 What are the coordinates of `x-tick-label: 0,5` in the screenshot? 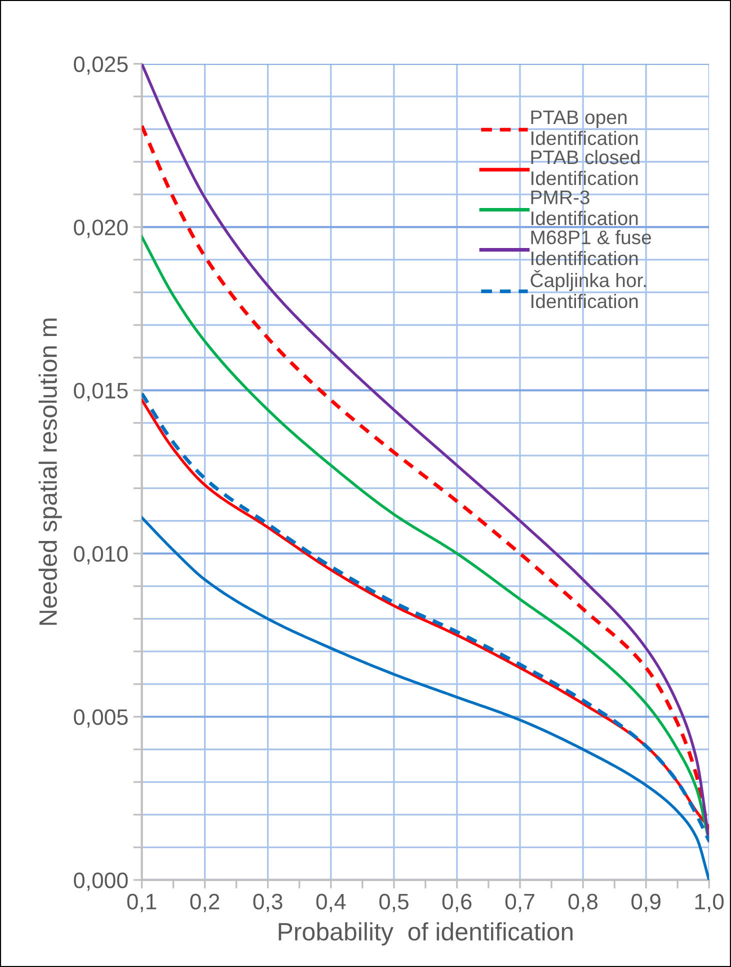 It's located at (393, 903).